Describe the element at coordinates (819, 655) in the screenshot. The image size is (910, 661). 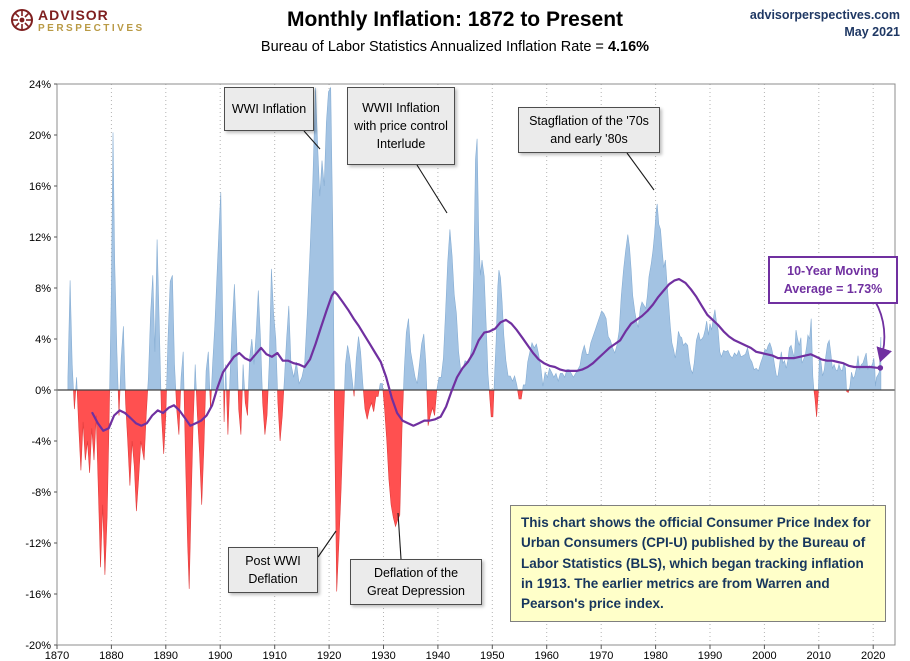
I see `svg-text: 2010` at that location.